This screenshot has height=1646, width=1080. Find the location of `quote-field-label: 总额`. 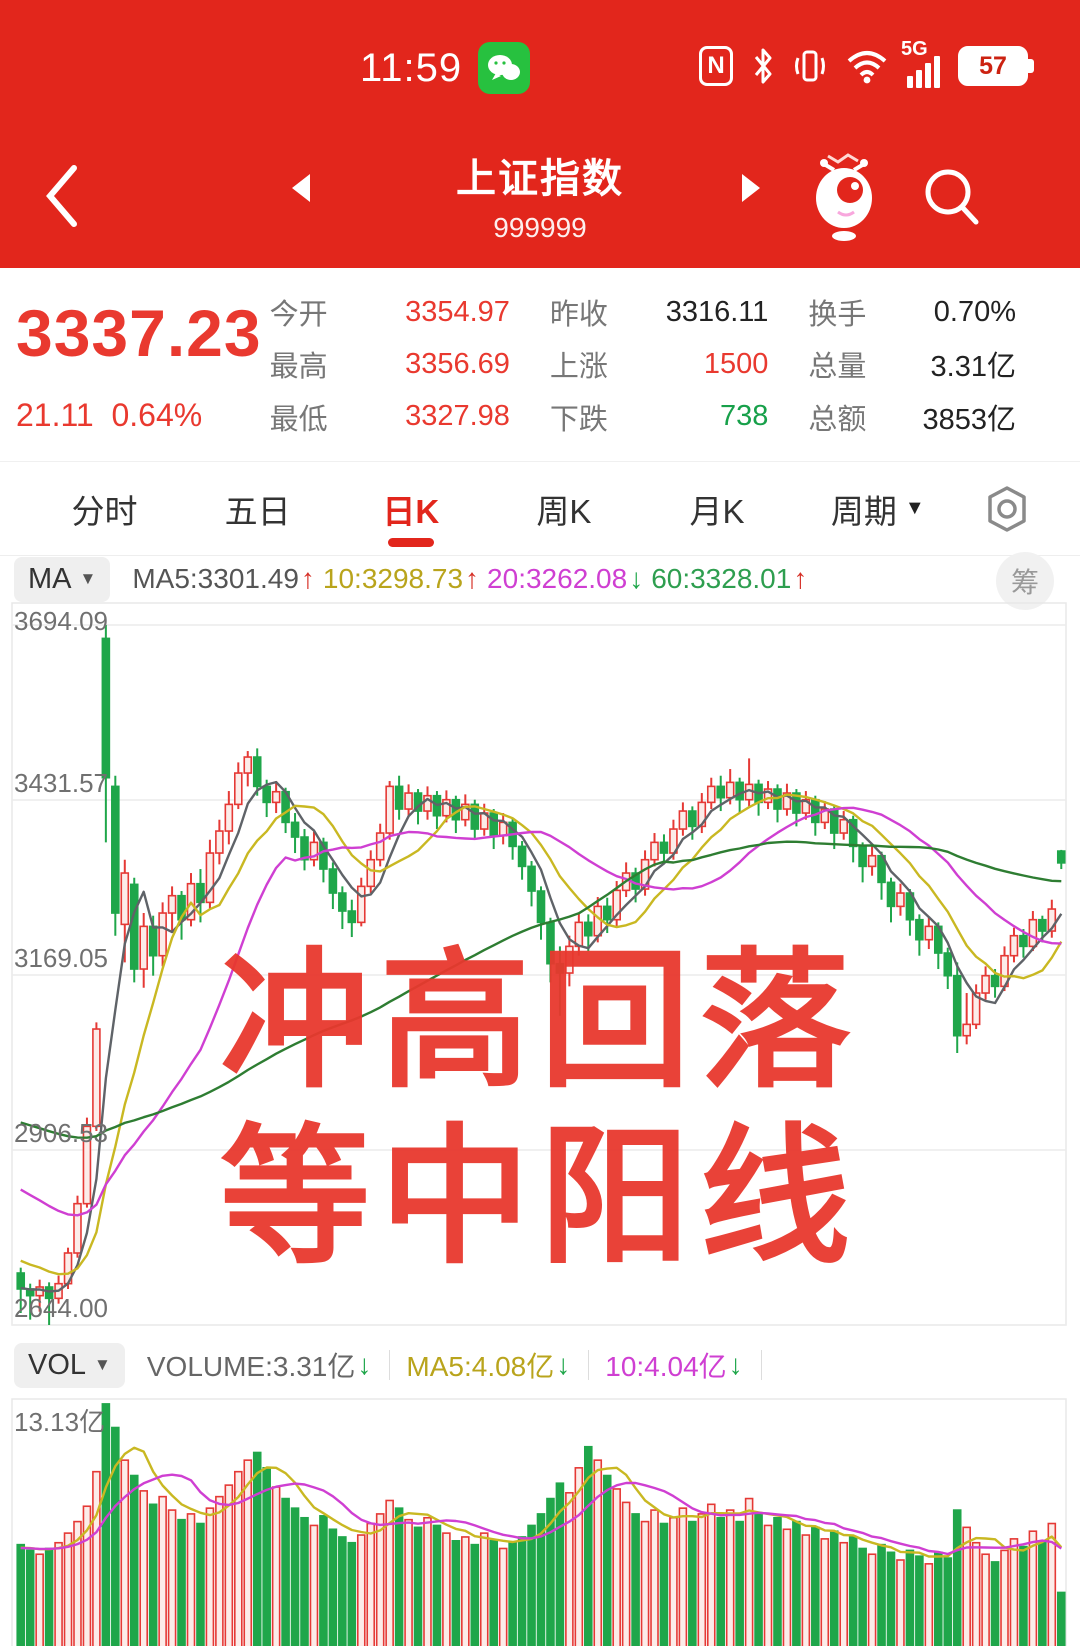

quote-field-label: 总额 is located at coordinates (837, 419).